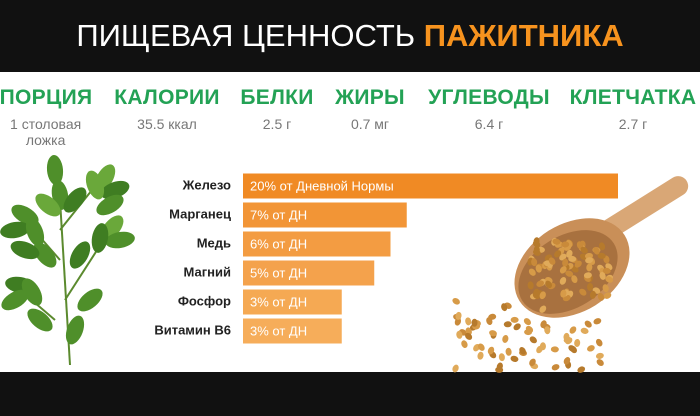 The width and height of the screenshot is (700, 416). What do you see at coordinates (276, 109) in the screenshot?
I see `nutrition-item: БЕЛКИ 2.5 г` at bounding box center [276, 109].